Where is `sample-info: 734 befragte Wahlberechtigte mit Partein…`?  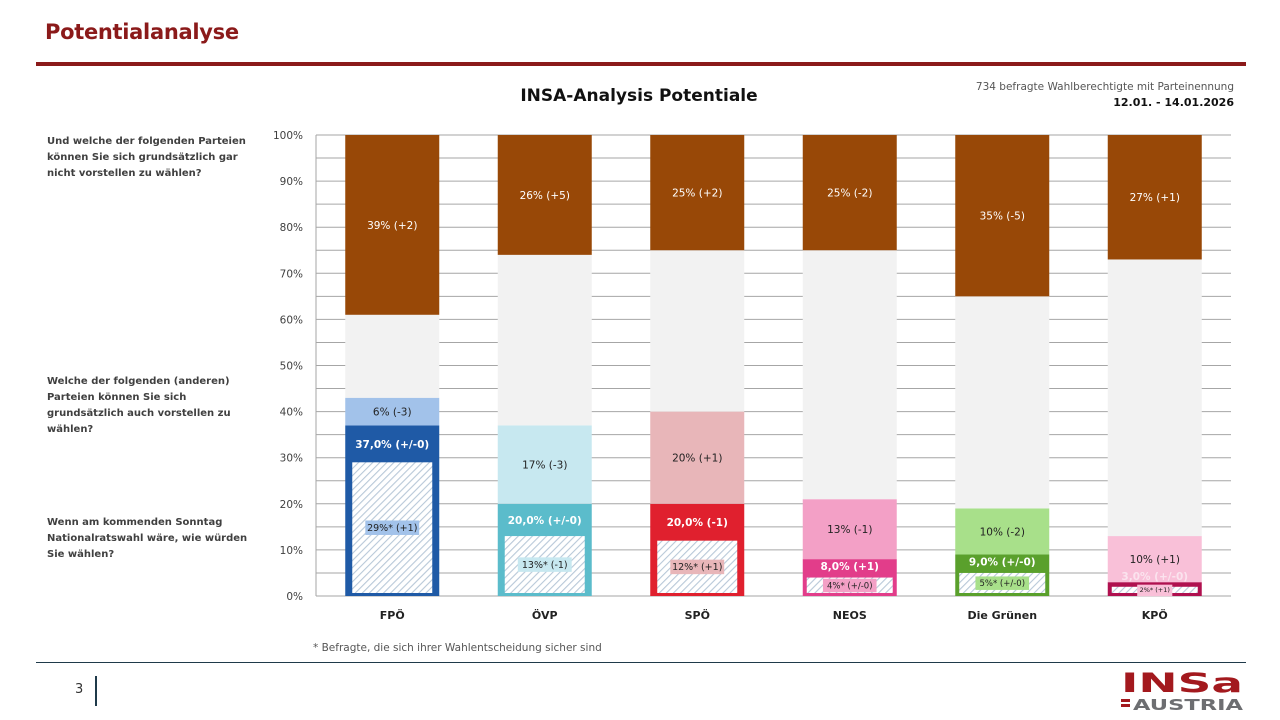 sample-info: 734 befragte Wahlberechtigte mit Partein… is located at coordinates (1105, 95).